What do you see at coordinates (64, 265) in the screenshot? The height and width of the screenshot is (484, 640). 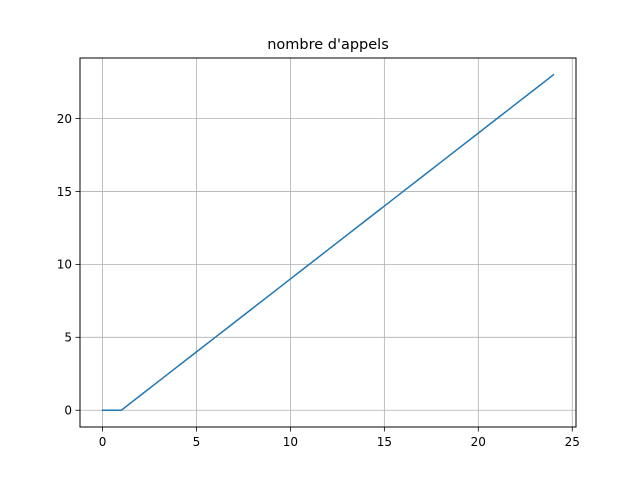 I see `y-tick-label: 10` at bounding box center [64, 265].